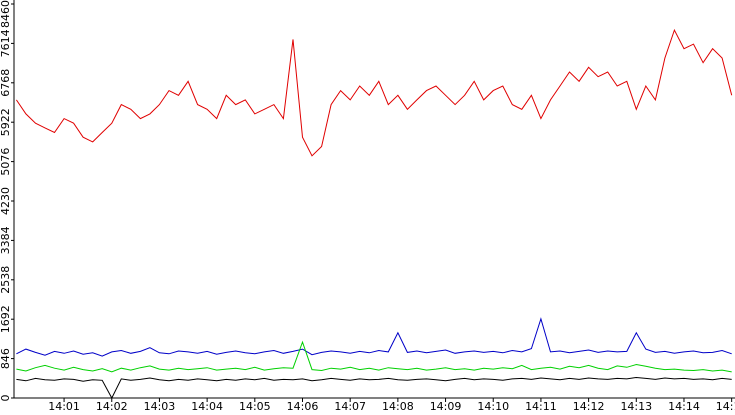 The image size is (735, 415). I want to click on x-tick-label: 14:05, so click(255, 406).